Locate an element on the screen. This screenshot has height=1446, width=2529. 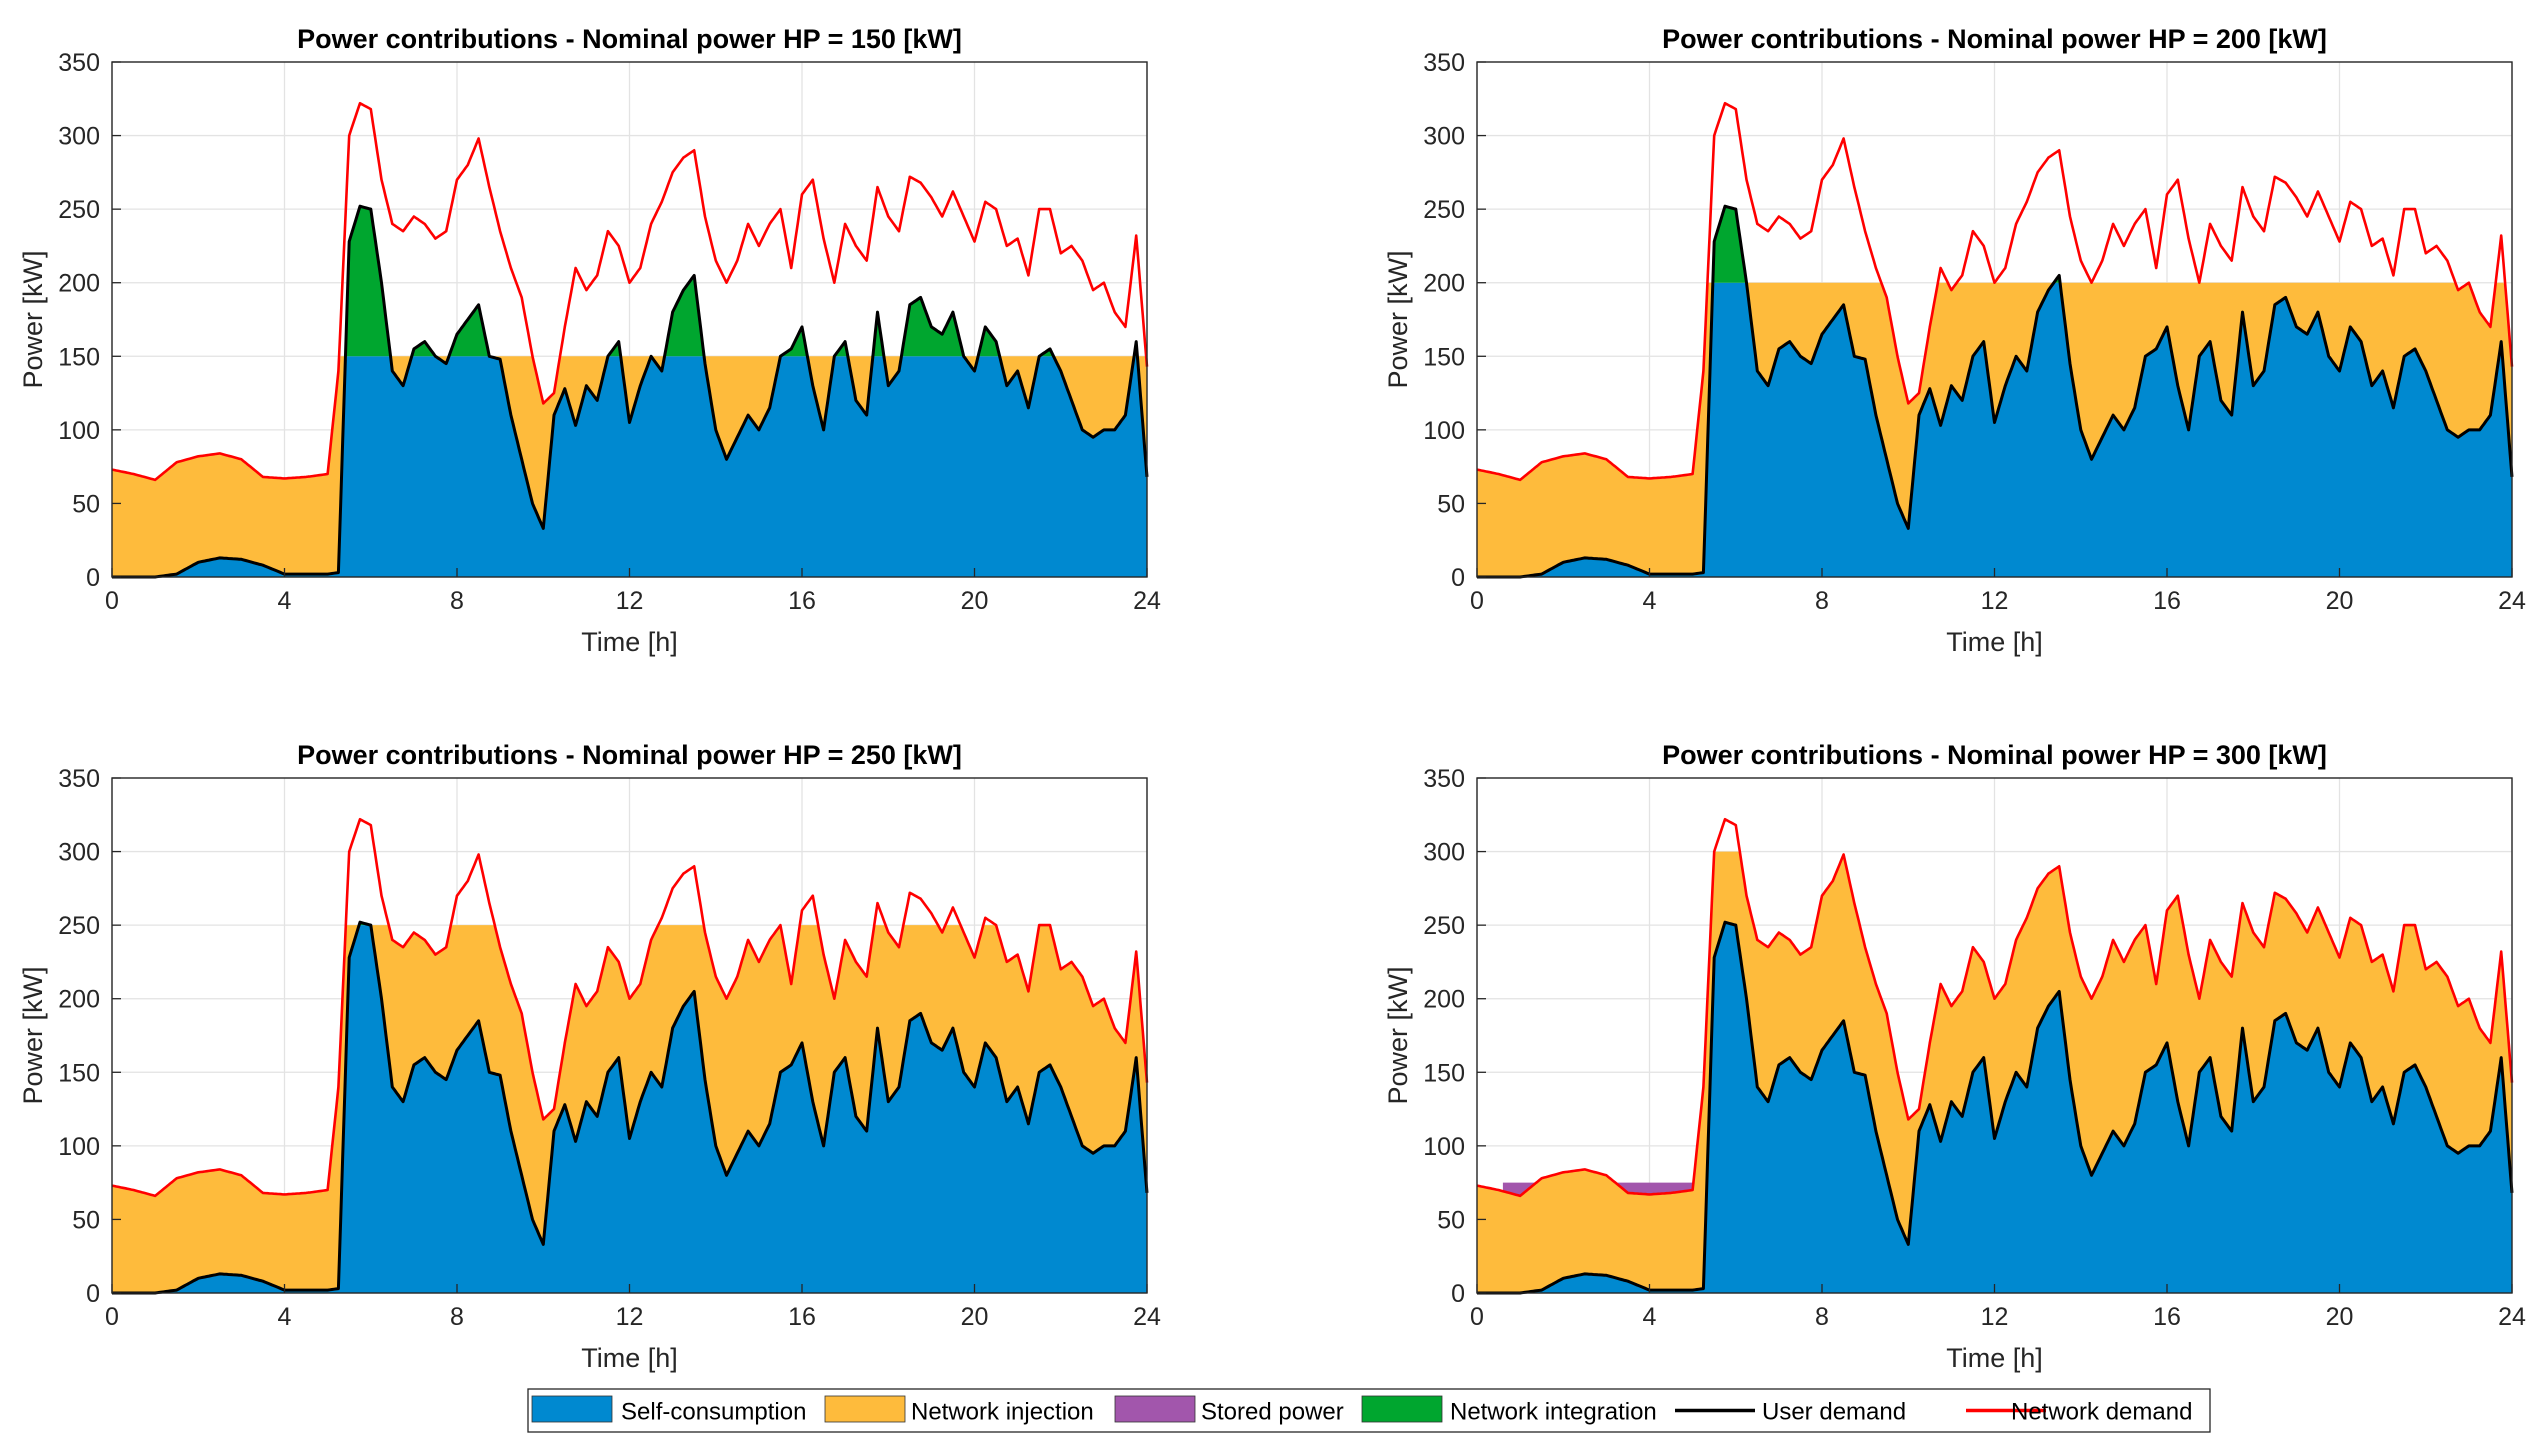
legend-label: Network injection is located at coordinates (1002, 1412).